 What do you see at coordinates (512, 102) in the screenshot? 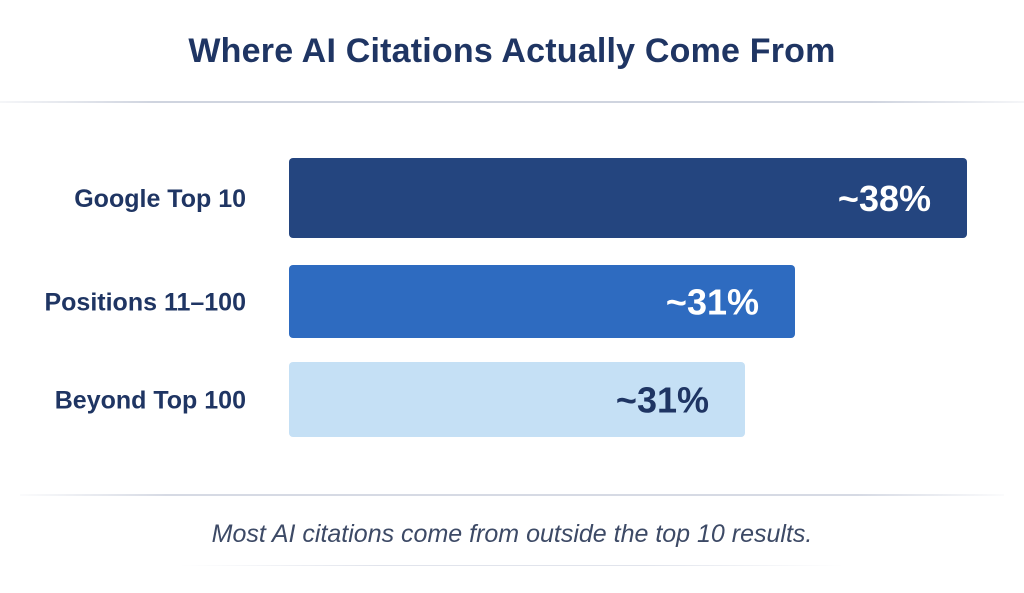
I see `title-divider` at bounding box center [512, 102].